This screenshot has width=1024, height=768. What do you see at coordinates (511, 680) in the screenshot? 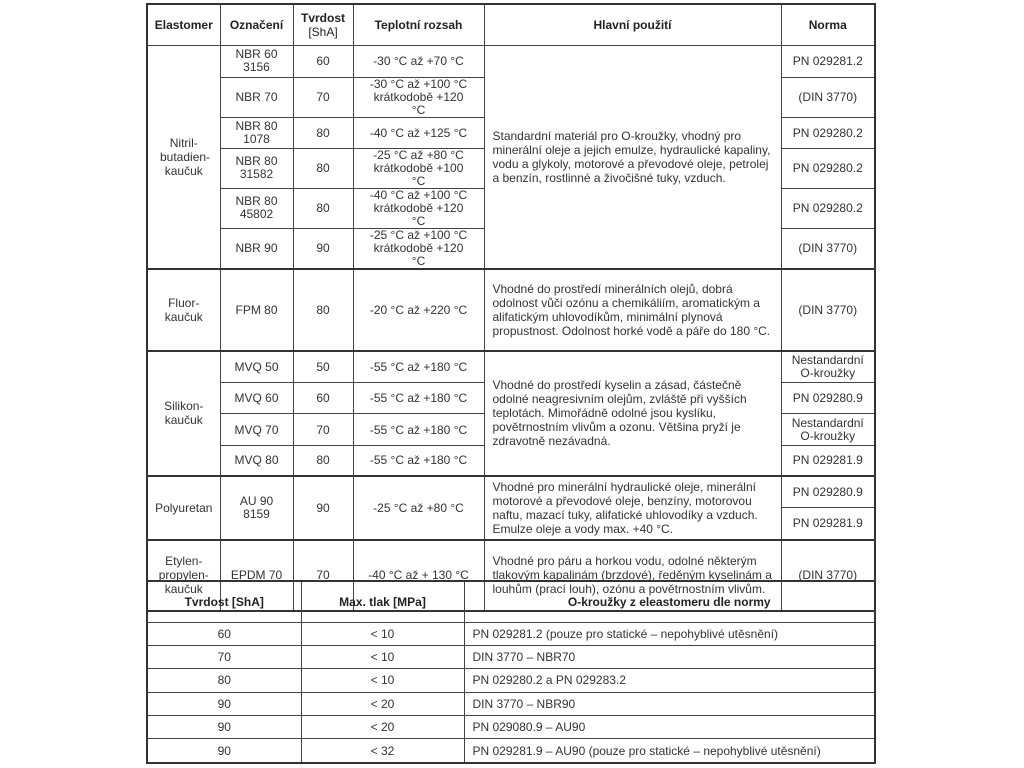
I see `table-row: 80 < 10 PN 029280.2 a PN 029283.2` at bounding box center [511, 680].